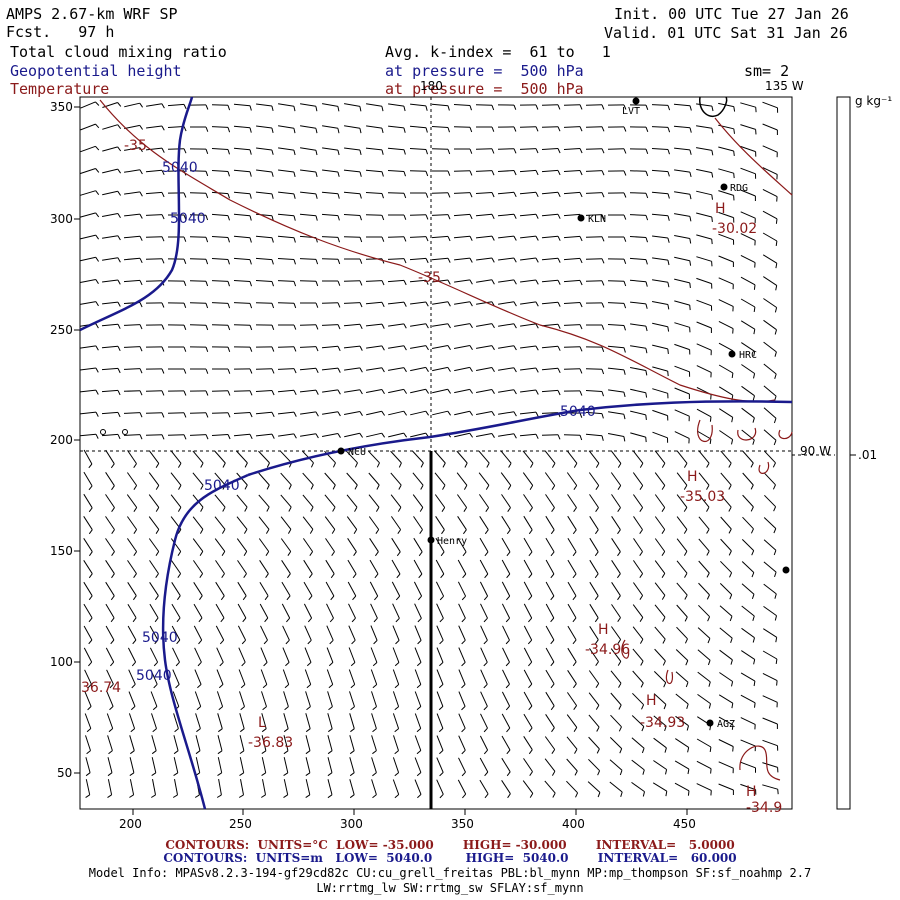 The height and width of the screenshot is (900, 900). Describe the element at coordinates (61, 551) in the screenshot. I see `y-tick: 150` at that location.